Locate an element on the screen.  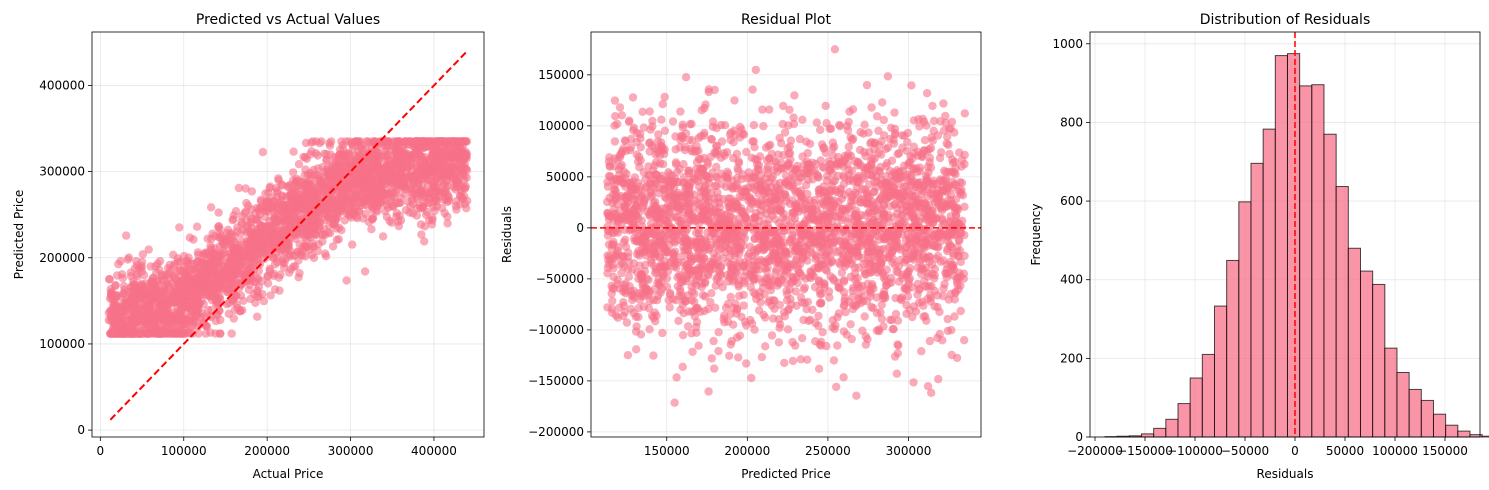
y-axis-label: Predicted Price is located at coordinates (19, 234).